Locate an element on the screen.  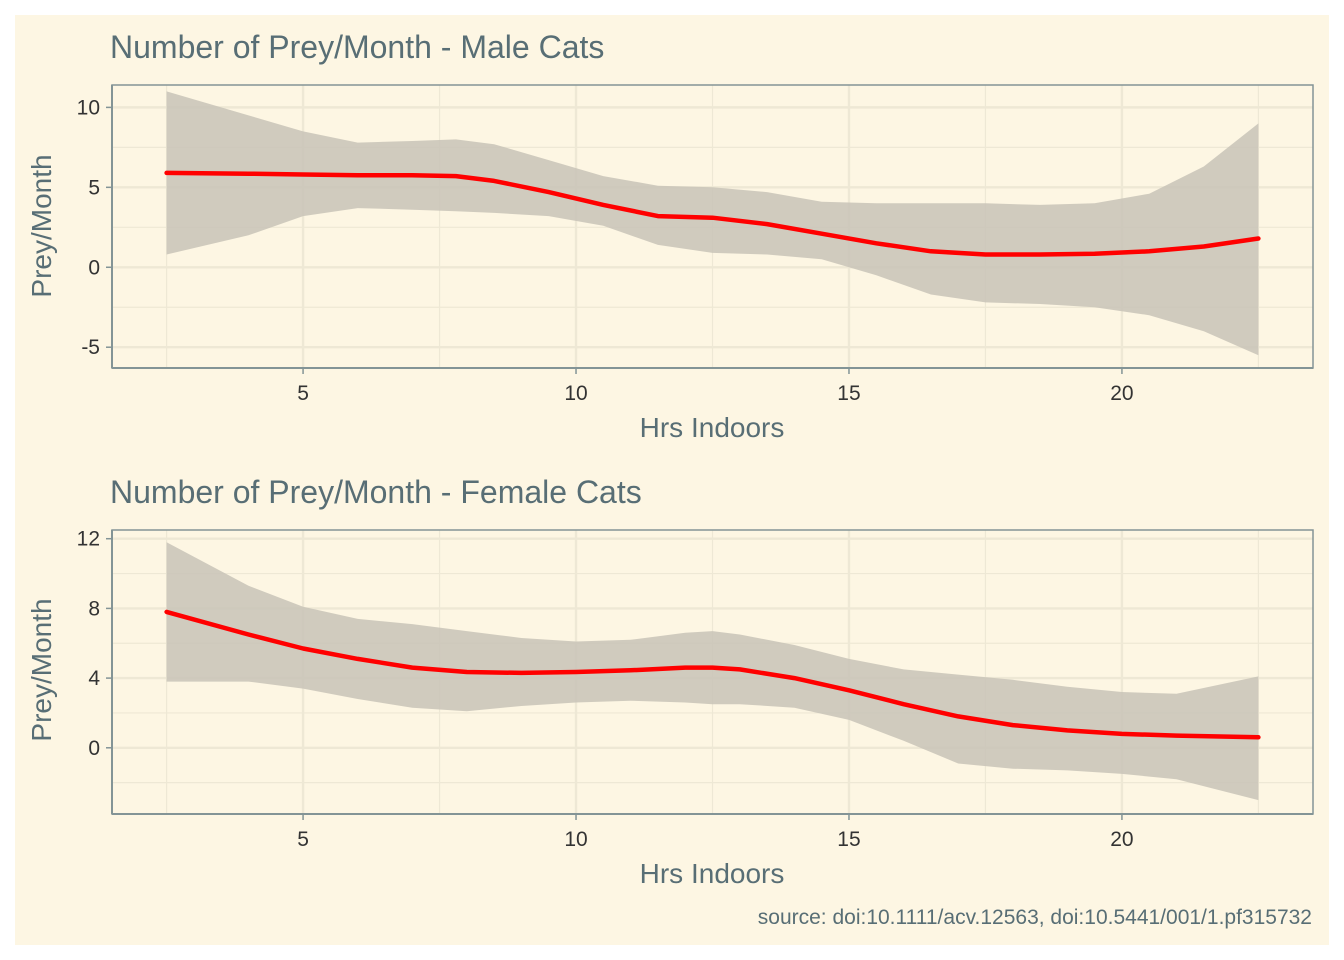
y-tick-label: 12 is located at coordinates (88, 539).